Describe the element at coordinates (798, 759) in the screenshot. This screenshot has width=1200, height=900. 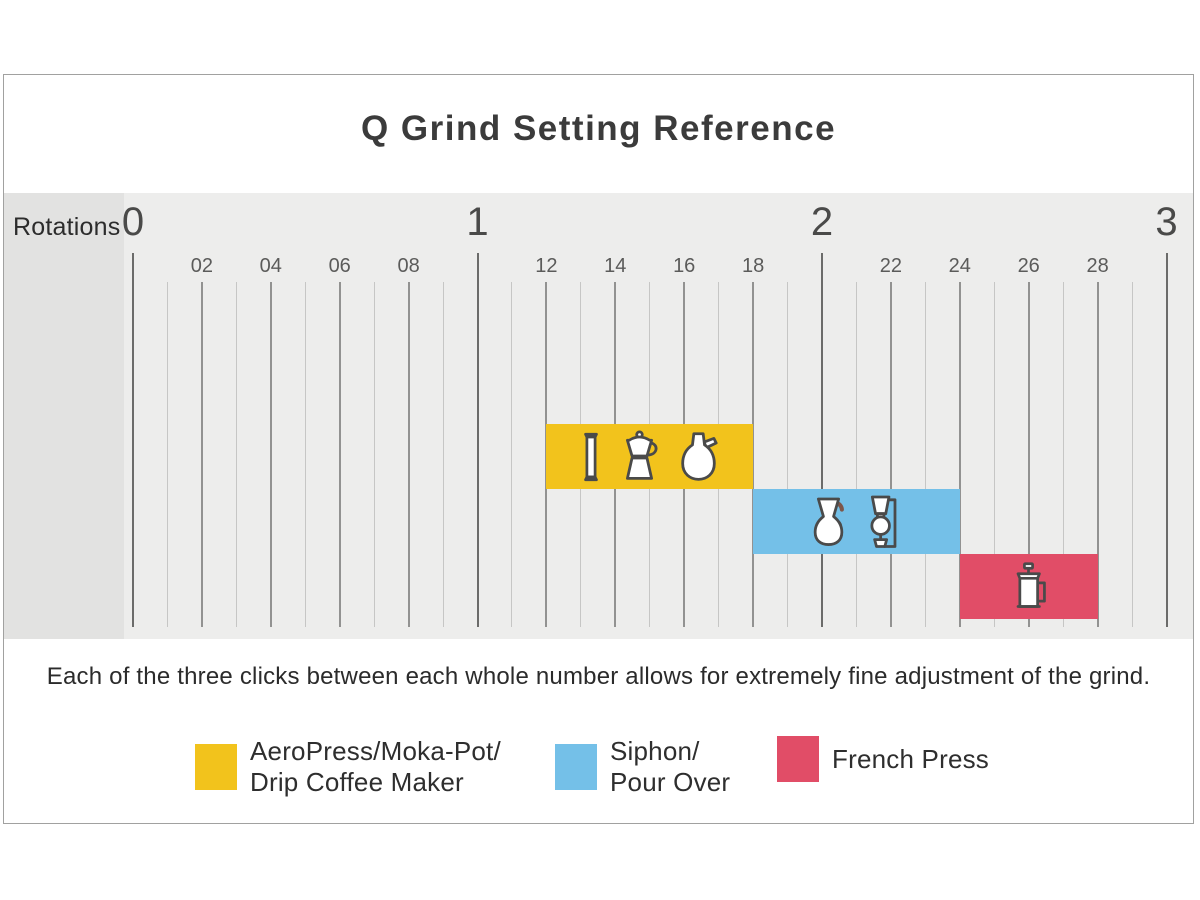
I see `legend-swatch-french-press` at that location.